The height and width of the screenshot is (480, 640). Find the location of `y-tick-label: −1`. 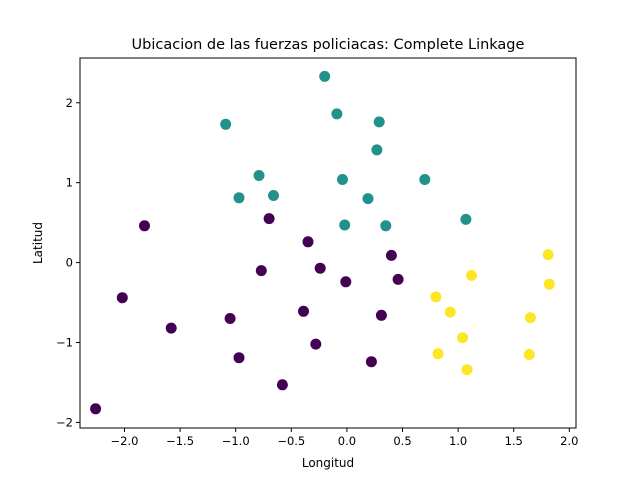

y-tick-label: −1 is located at coordinates (64, 342).